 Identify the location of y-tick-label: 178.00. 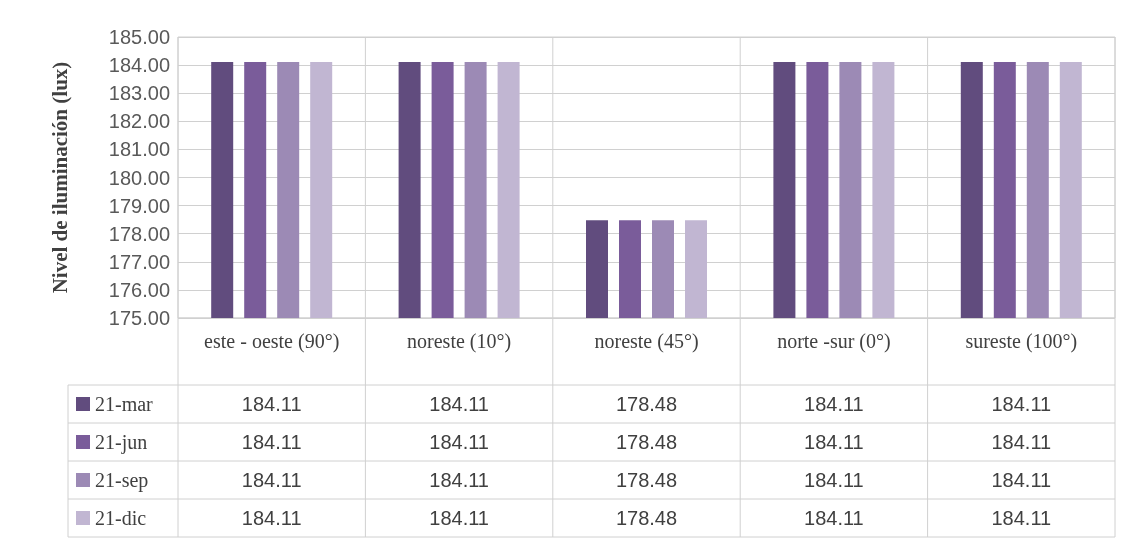
(139, 233).